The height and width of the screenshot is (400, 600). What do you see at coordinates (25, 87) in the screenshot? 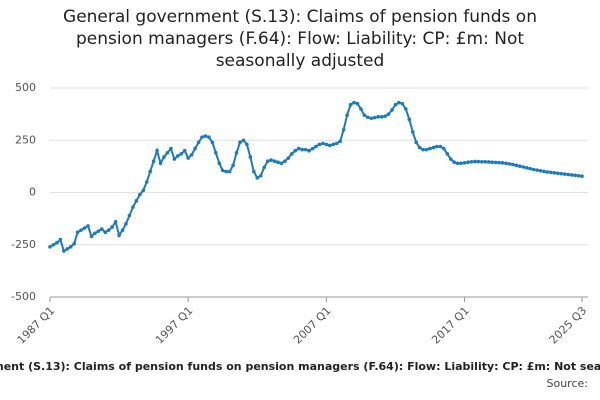
I see `y-tick-label: 500` at bounding box center [25, 87].